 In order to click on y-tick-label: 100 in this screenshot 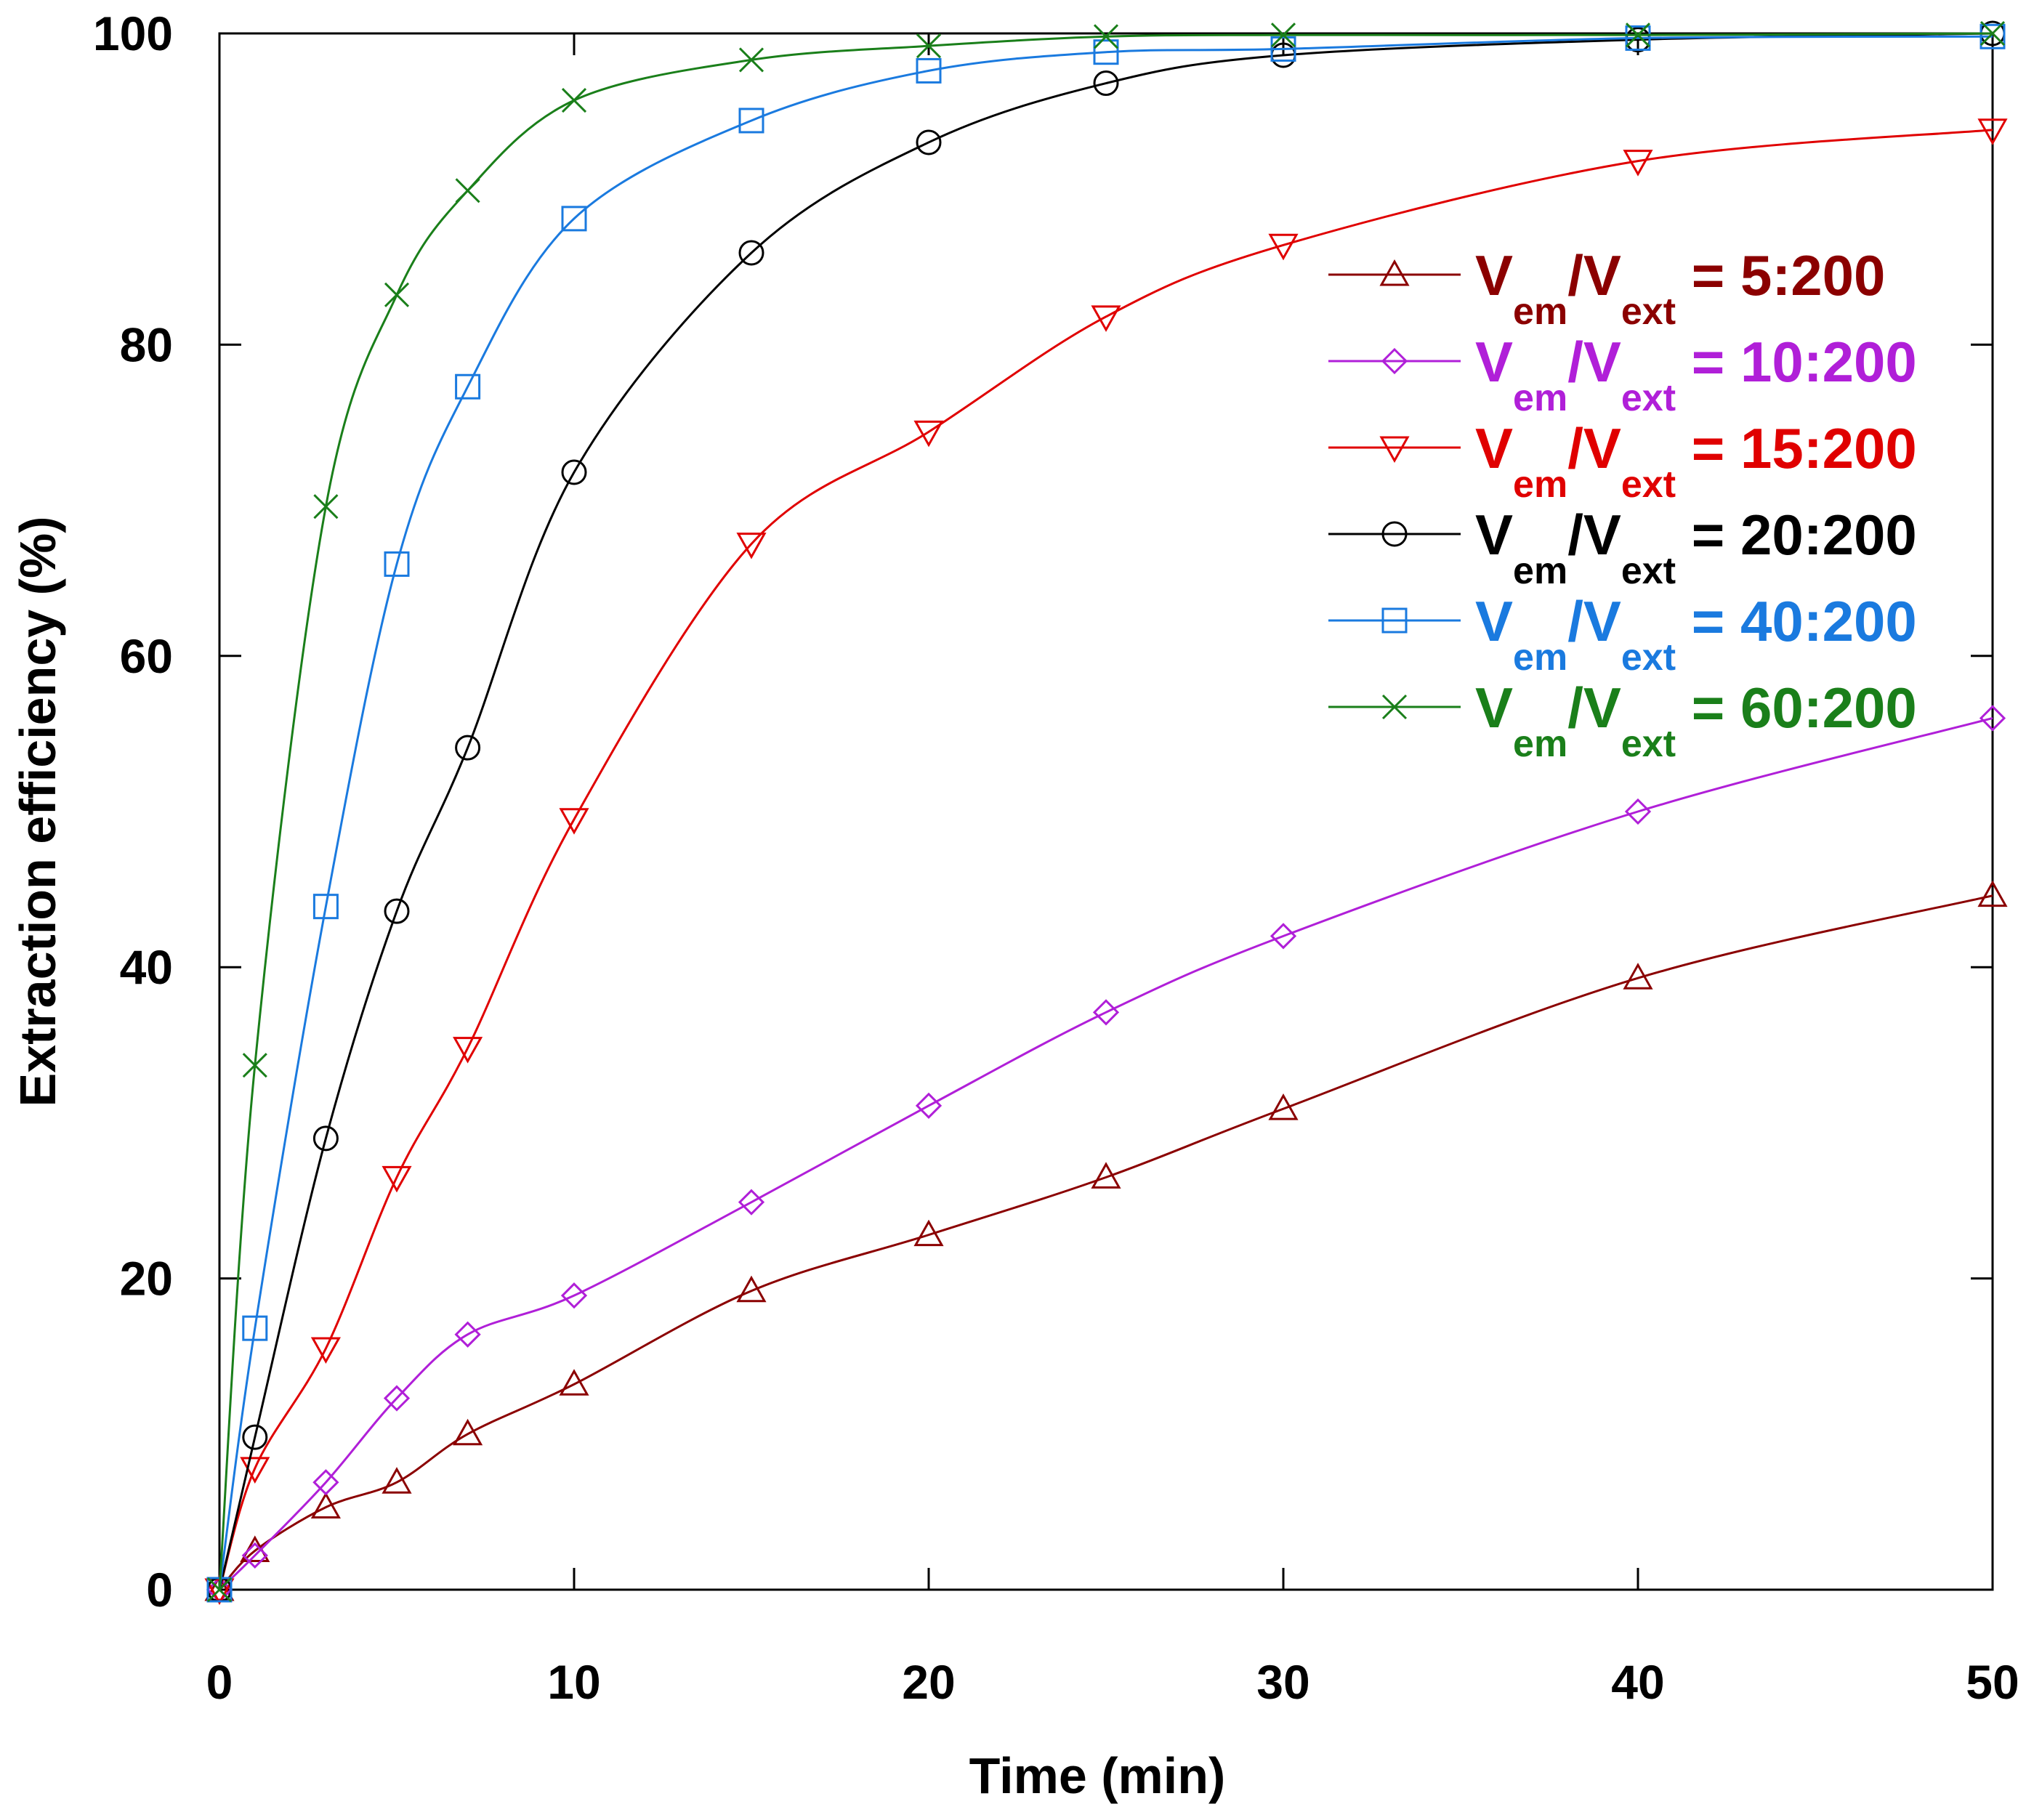, I will do `click(133, 33)`.